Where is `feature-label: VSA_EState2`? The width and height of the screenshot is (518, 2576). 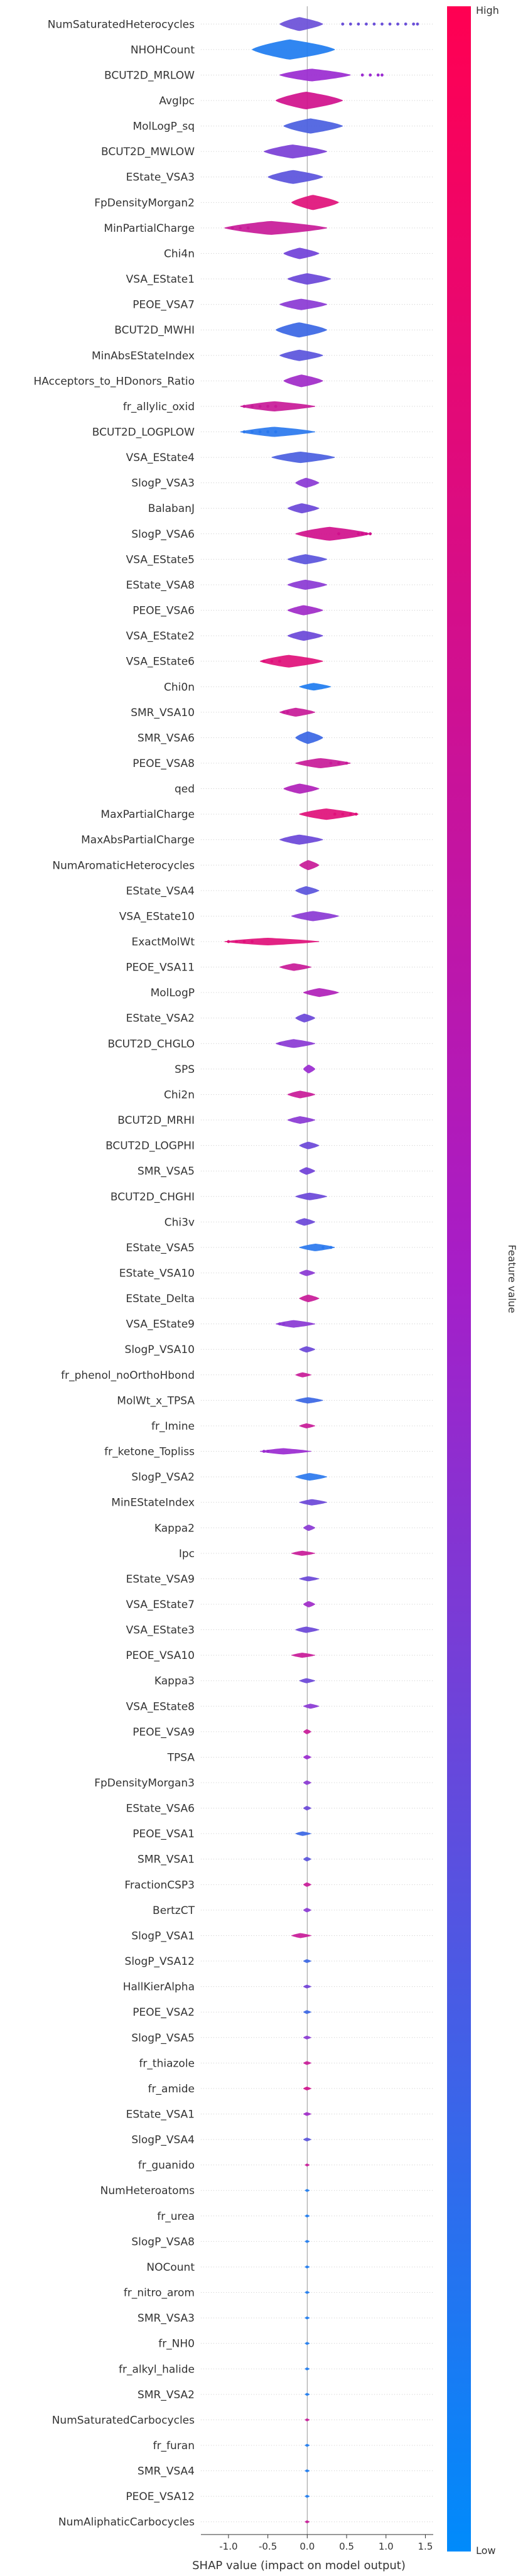
feature-label: VSA_EState2 is located at coordinates (161, 636).